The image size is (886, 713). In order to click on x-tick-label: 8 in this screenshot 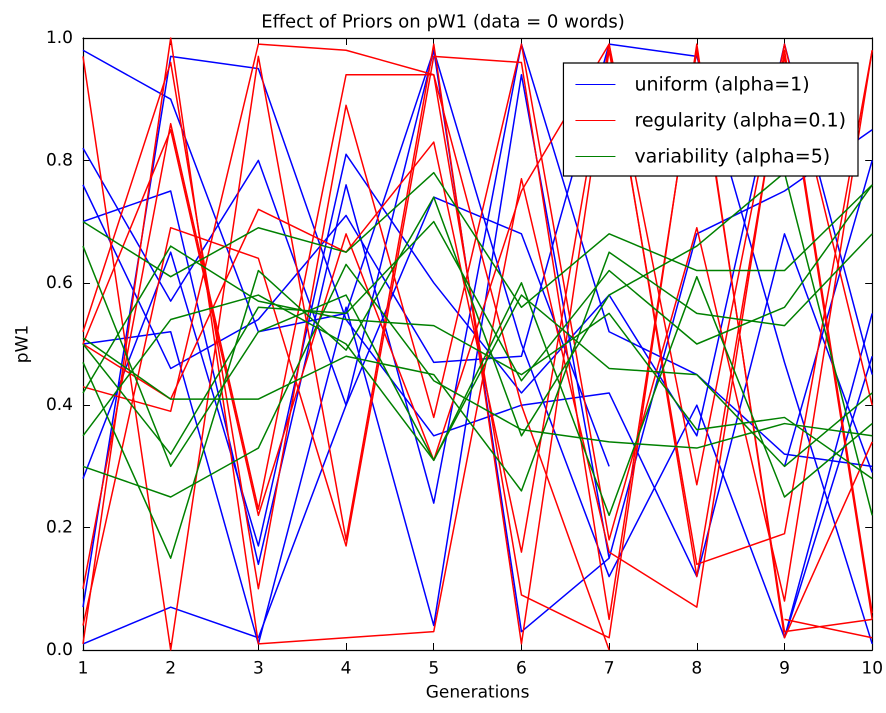, I will do `click(696, 668)`.